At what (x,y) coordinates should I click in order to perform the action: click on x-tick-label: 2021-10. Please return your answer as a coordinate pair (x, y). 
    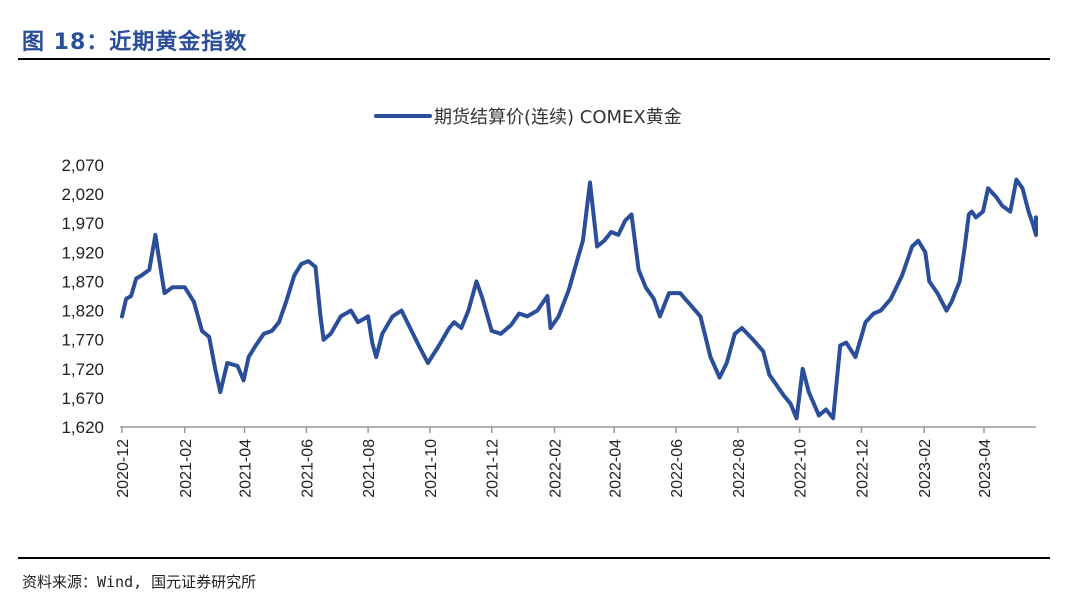
    Looking at the image, I should click on (431, 468).